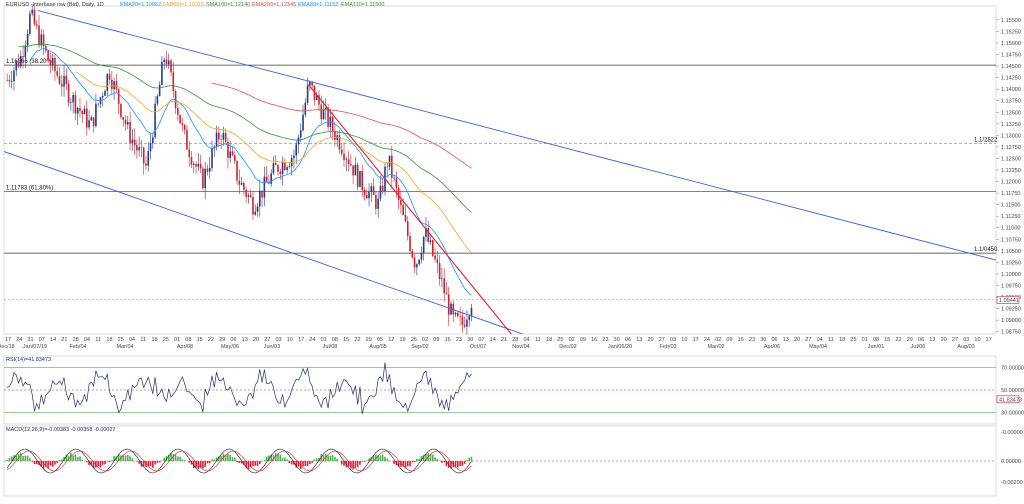  Describe the element at coordinates (515, 340) in the screenshot. I see `x-tick-label: 28` at that location.